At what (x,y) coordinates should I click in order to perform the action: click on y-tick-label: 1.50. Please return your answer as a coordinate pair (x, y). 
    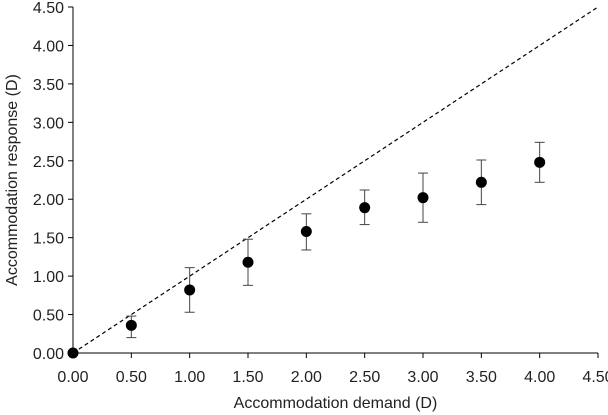
    Looking at the image, I should click on (48, 239).